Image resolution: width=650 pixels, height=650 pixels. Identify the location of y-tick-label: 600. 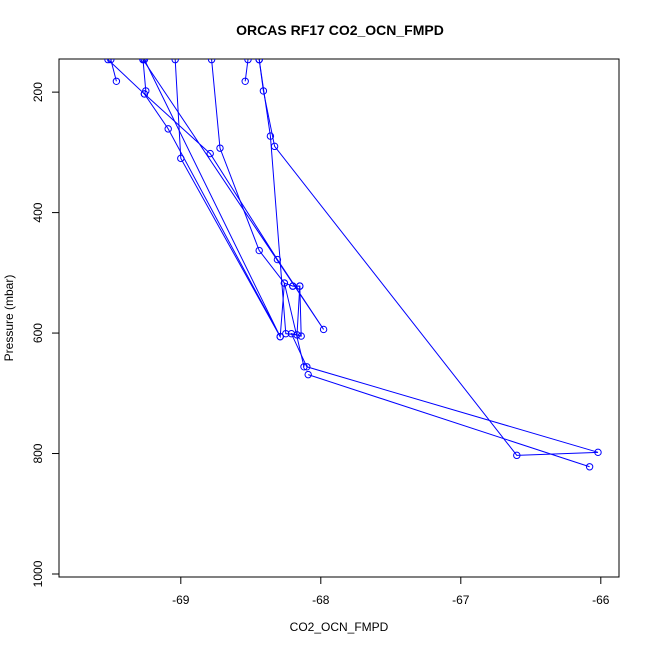
(38, 333).